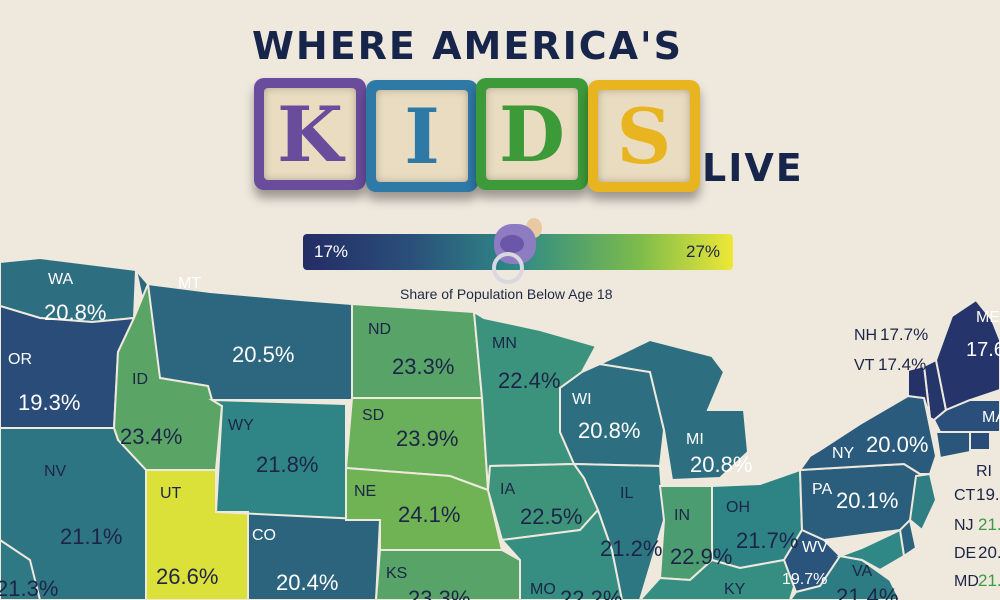 Image resolution: width=1000 pixels, height=600 pixels. Describe the element at coordinates (738, 507) in the screenshot. I see `state-oh-abbr-label: OH` at that location.